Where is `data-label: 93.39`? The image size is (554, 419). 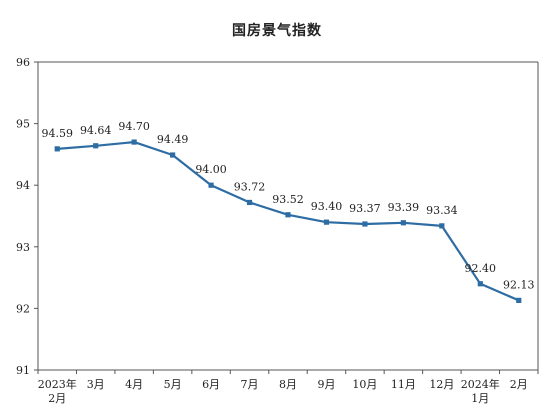 data-label: 93.39 is located at coordinates (404, 207).